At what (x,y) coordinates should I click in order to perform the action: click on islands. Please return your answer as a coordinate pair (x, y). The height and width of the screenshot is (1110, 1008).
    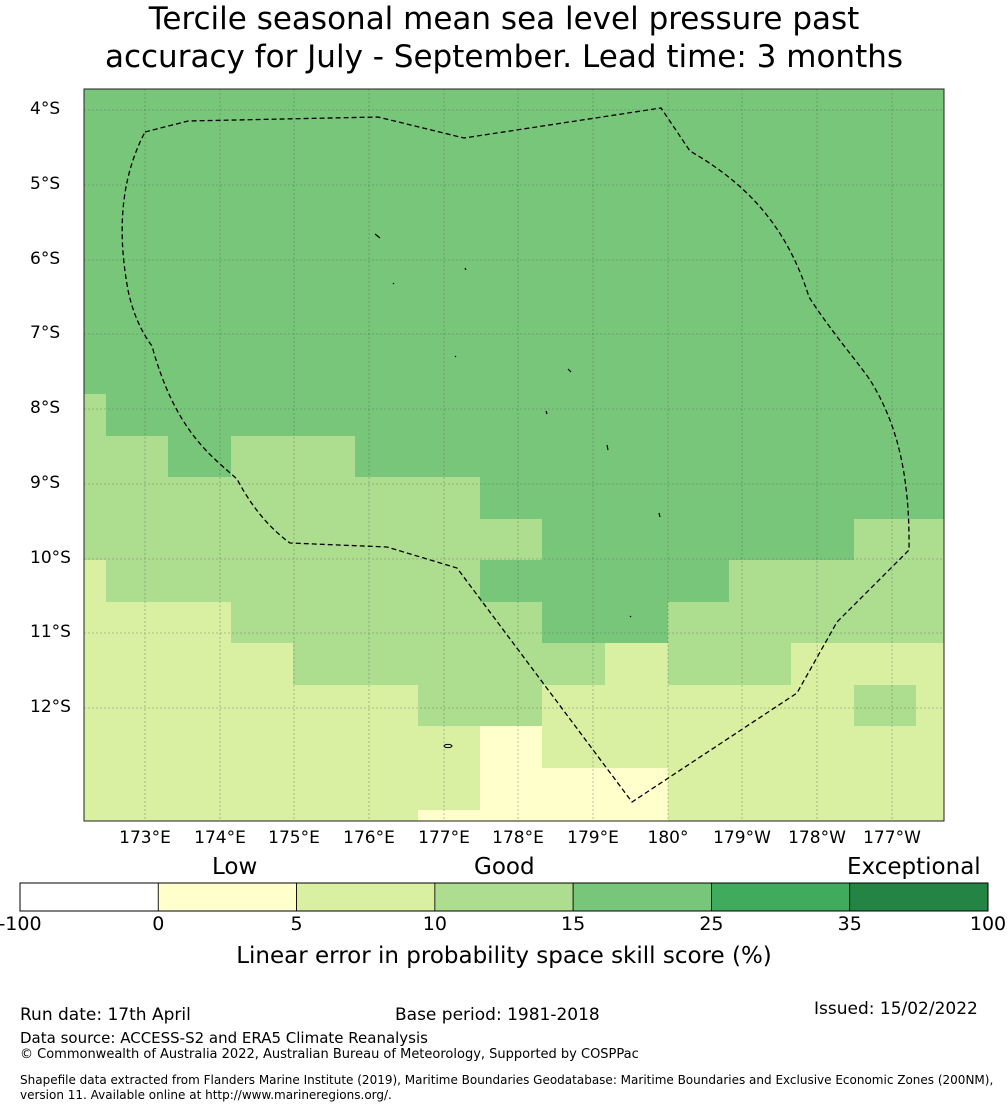
    Looking at the image, I should click on (517, 491).